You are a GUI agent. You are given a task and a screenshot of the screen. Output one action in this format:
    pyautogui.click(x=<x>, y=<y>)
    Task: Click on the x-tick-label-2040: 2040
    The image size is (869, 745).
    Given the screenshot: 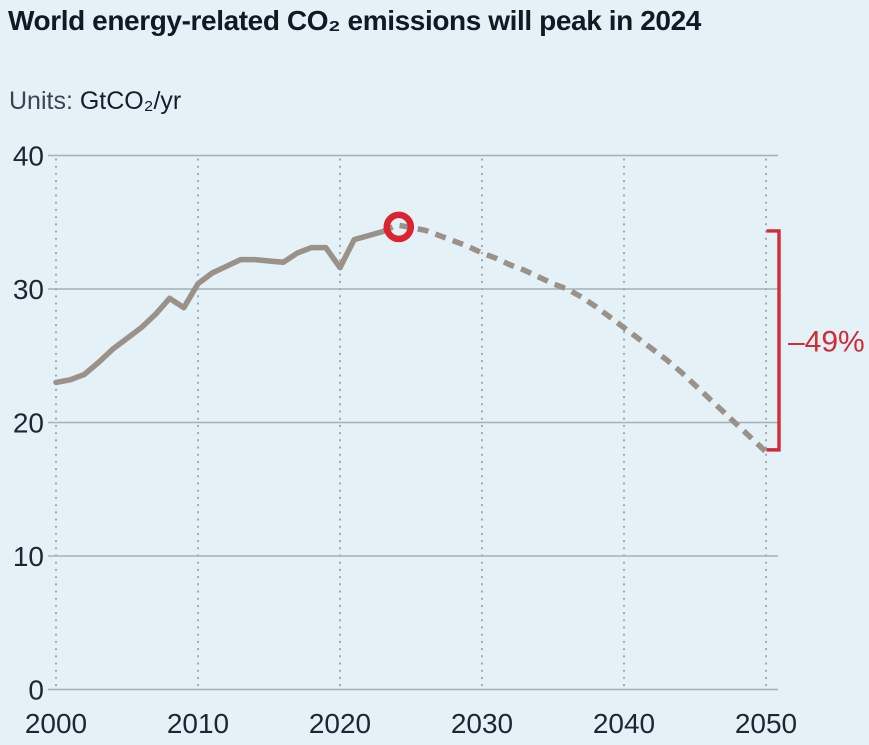 What is the action you would take?
    pyautogui.click(x=624, y=723)
    